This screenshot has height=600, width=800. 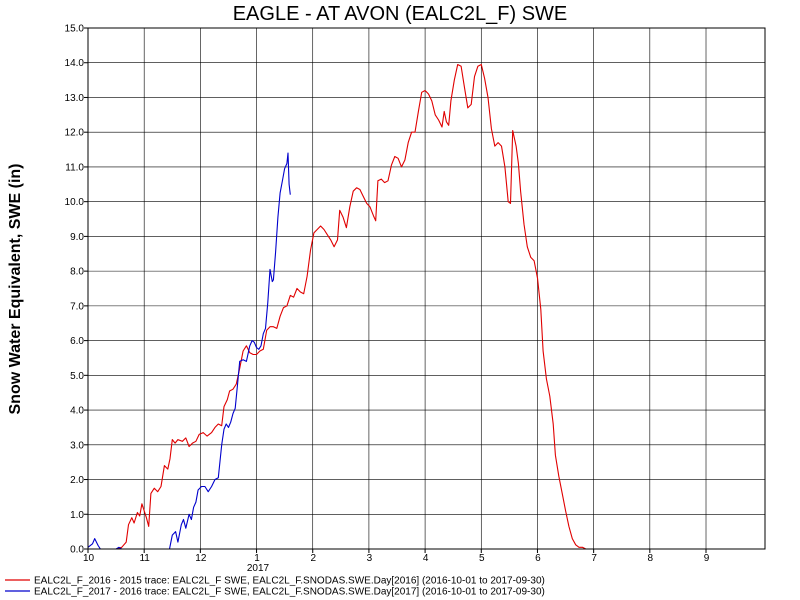 What do you see at coordinates (77, 411) in the screenshot?
I see `y-tick-label: 4.0` at bounding box center [77, 411].